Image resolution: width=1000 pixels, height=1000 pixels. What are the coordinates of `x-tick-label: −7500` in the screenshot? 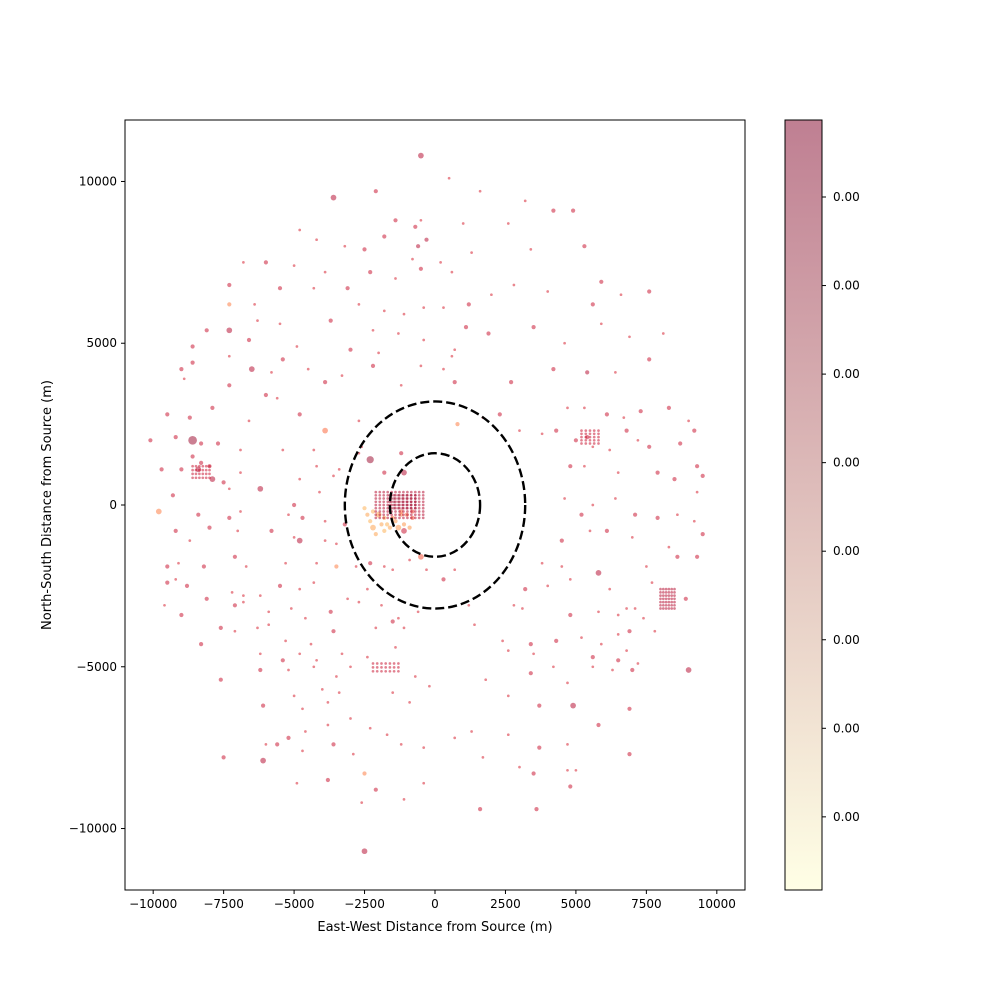 It's located at (223, 904).